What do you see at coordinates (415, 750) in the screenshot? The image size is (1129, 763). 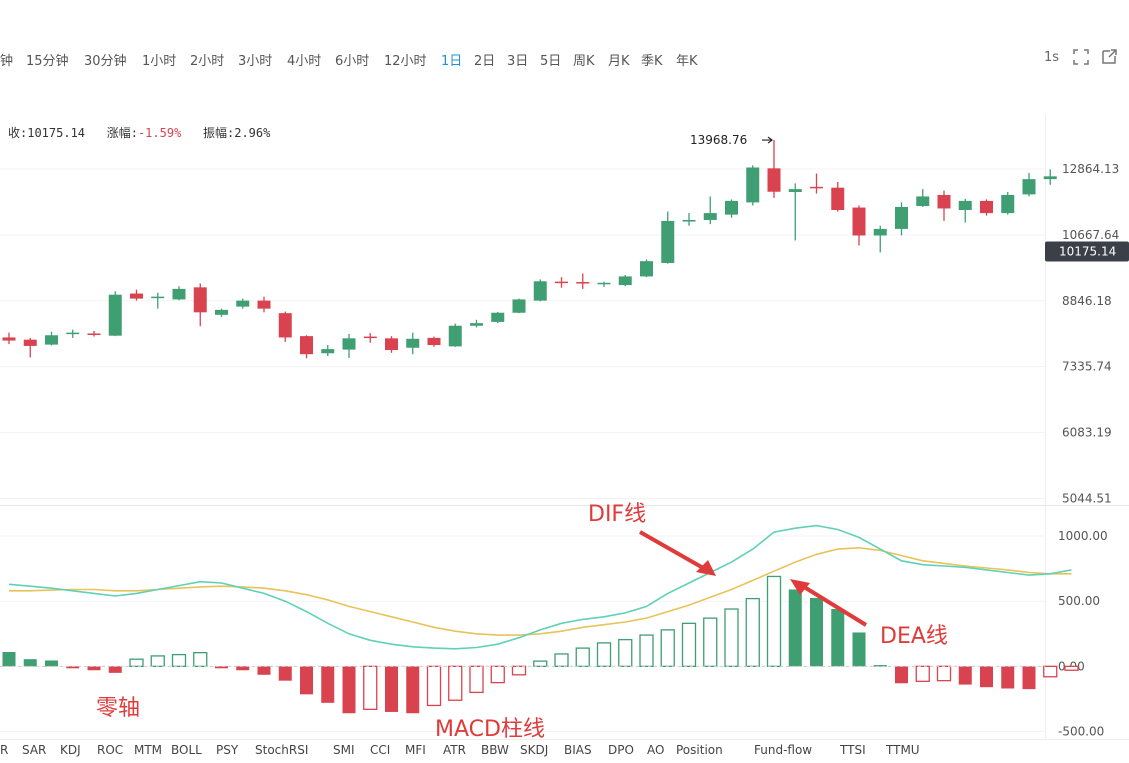 I see `indicator-mfi: MFI` at bounding box center [415, 750].